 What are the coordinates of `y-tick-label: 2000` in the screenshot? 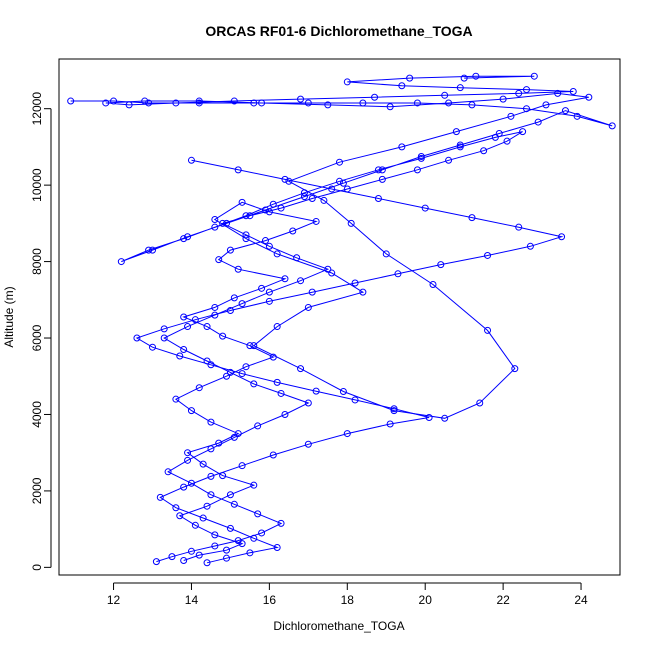 It's located at (37, 490).